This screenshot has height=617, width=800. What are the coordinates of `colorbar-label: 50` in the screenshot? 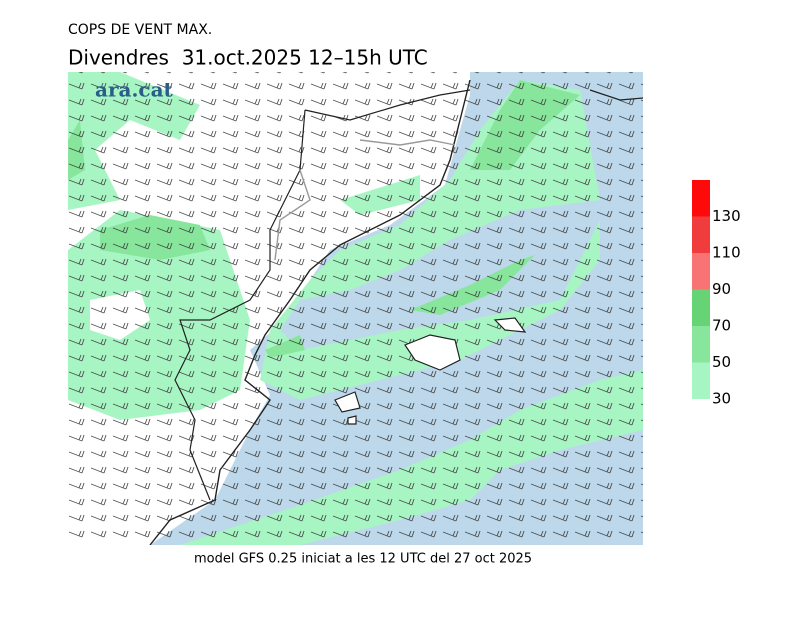 It's located at (721, 362).